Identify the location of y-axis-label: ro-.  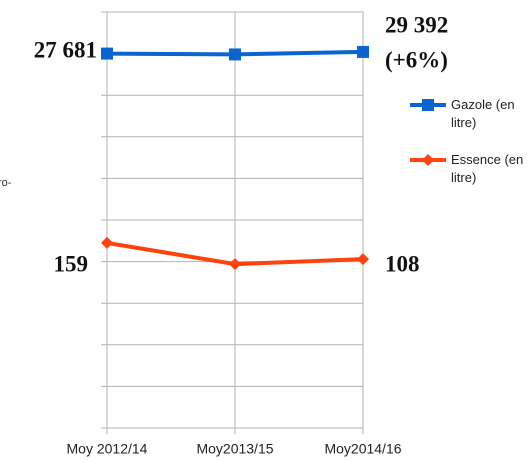
(6, 183).